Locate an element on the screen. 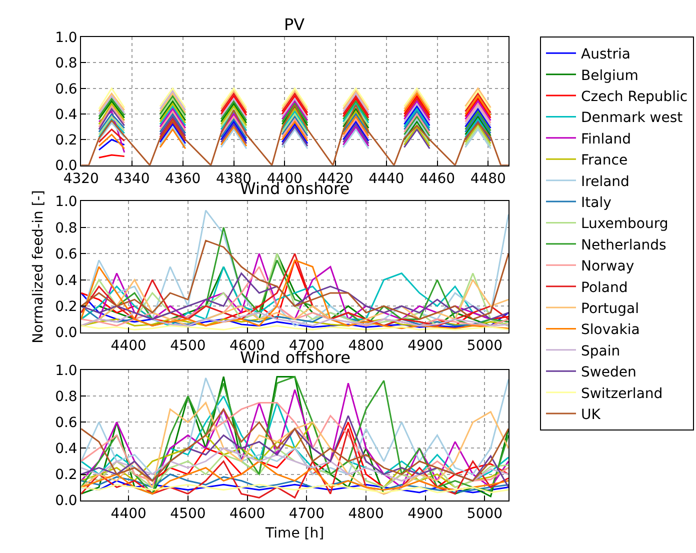 This screenshot has height=553, width=696. legend-label: Slovakia is located at coordinates (610, 330).